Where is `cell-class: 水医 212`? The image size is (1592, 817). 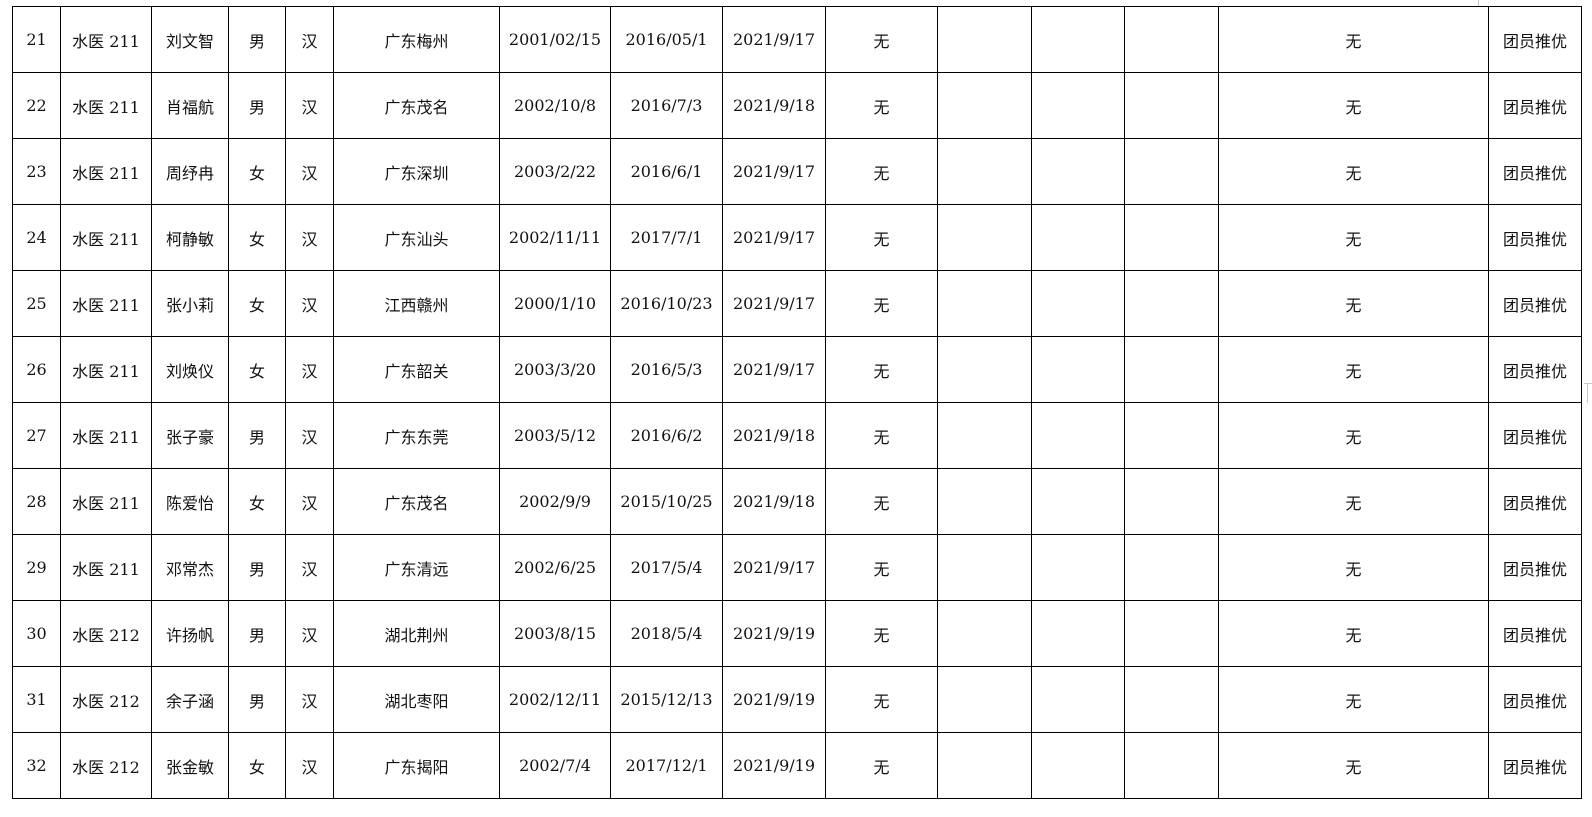 cell-class: 水医 212 is located at coordinates (106, 765).